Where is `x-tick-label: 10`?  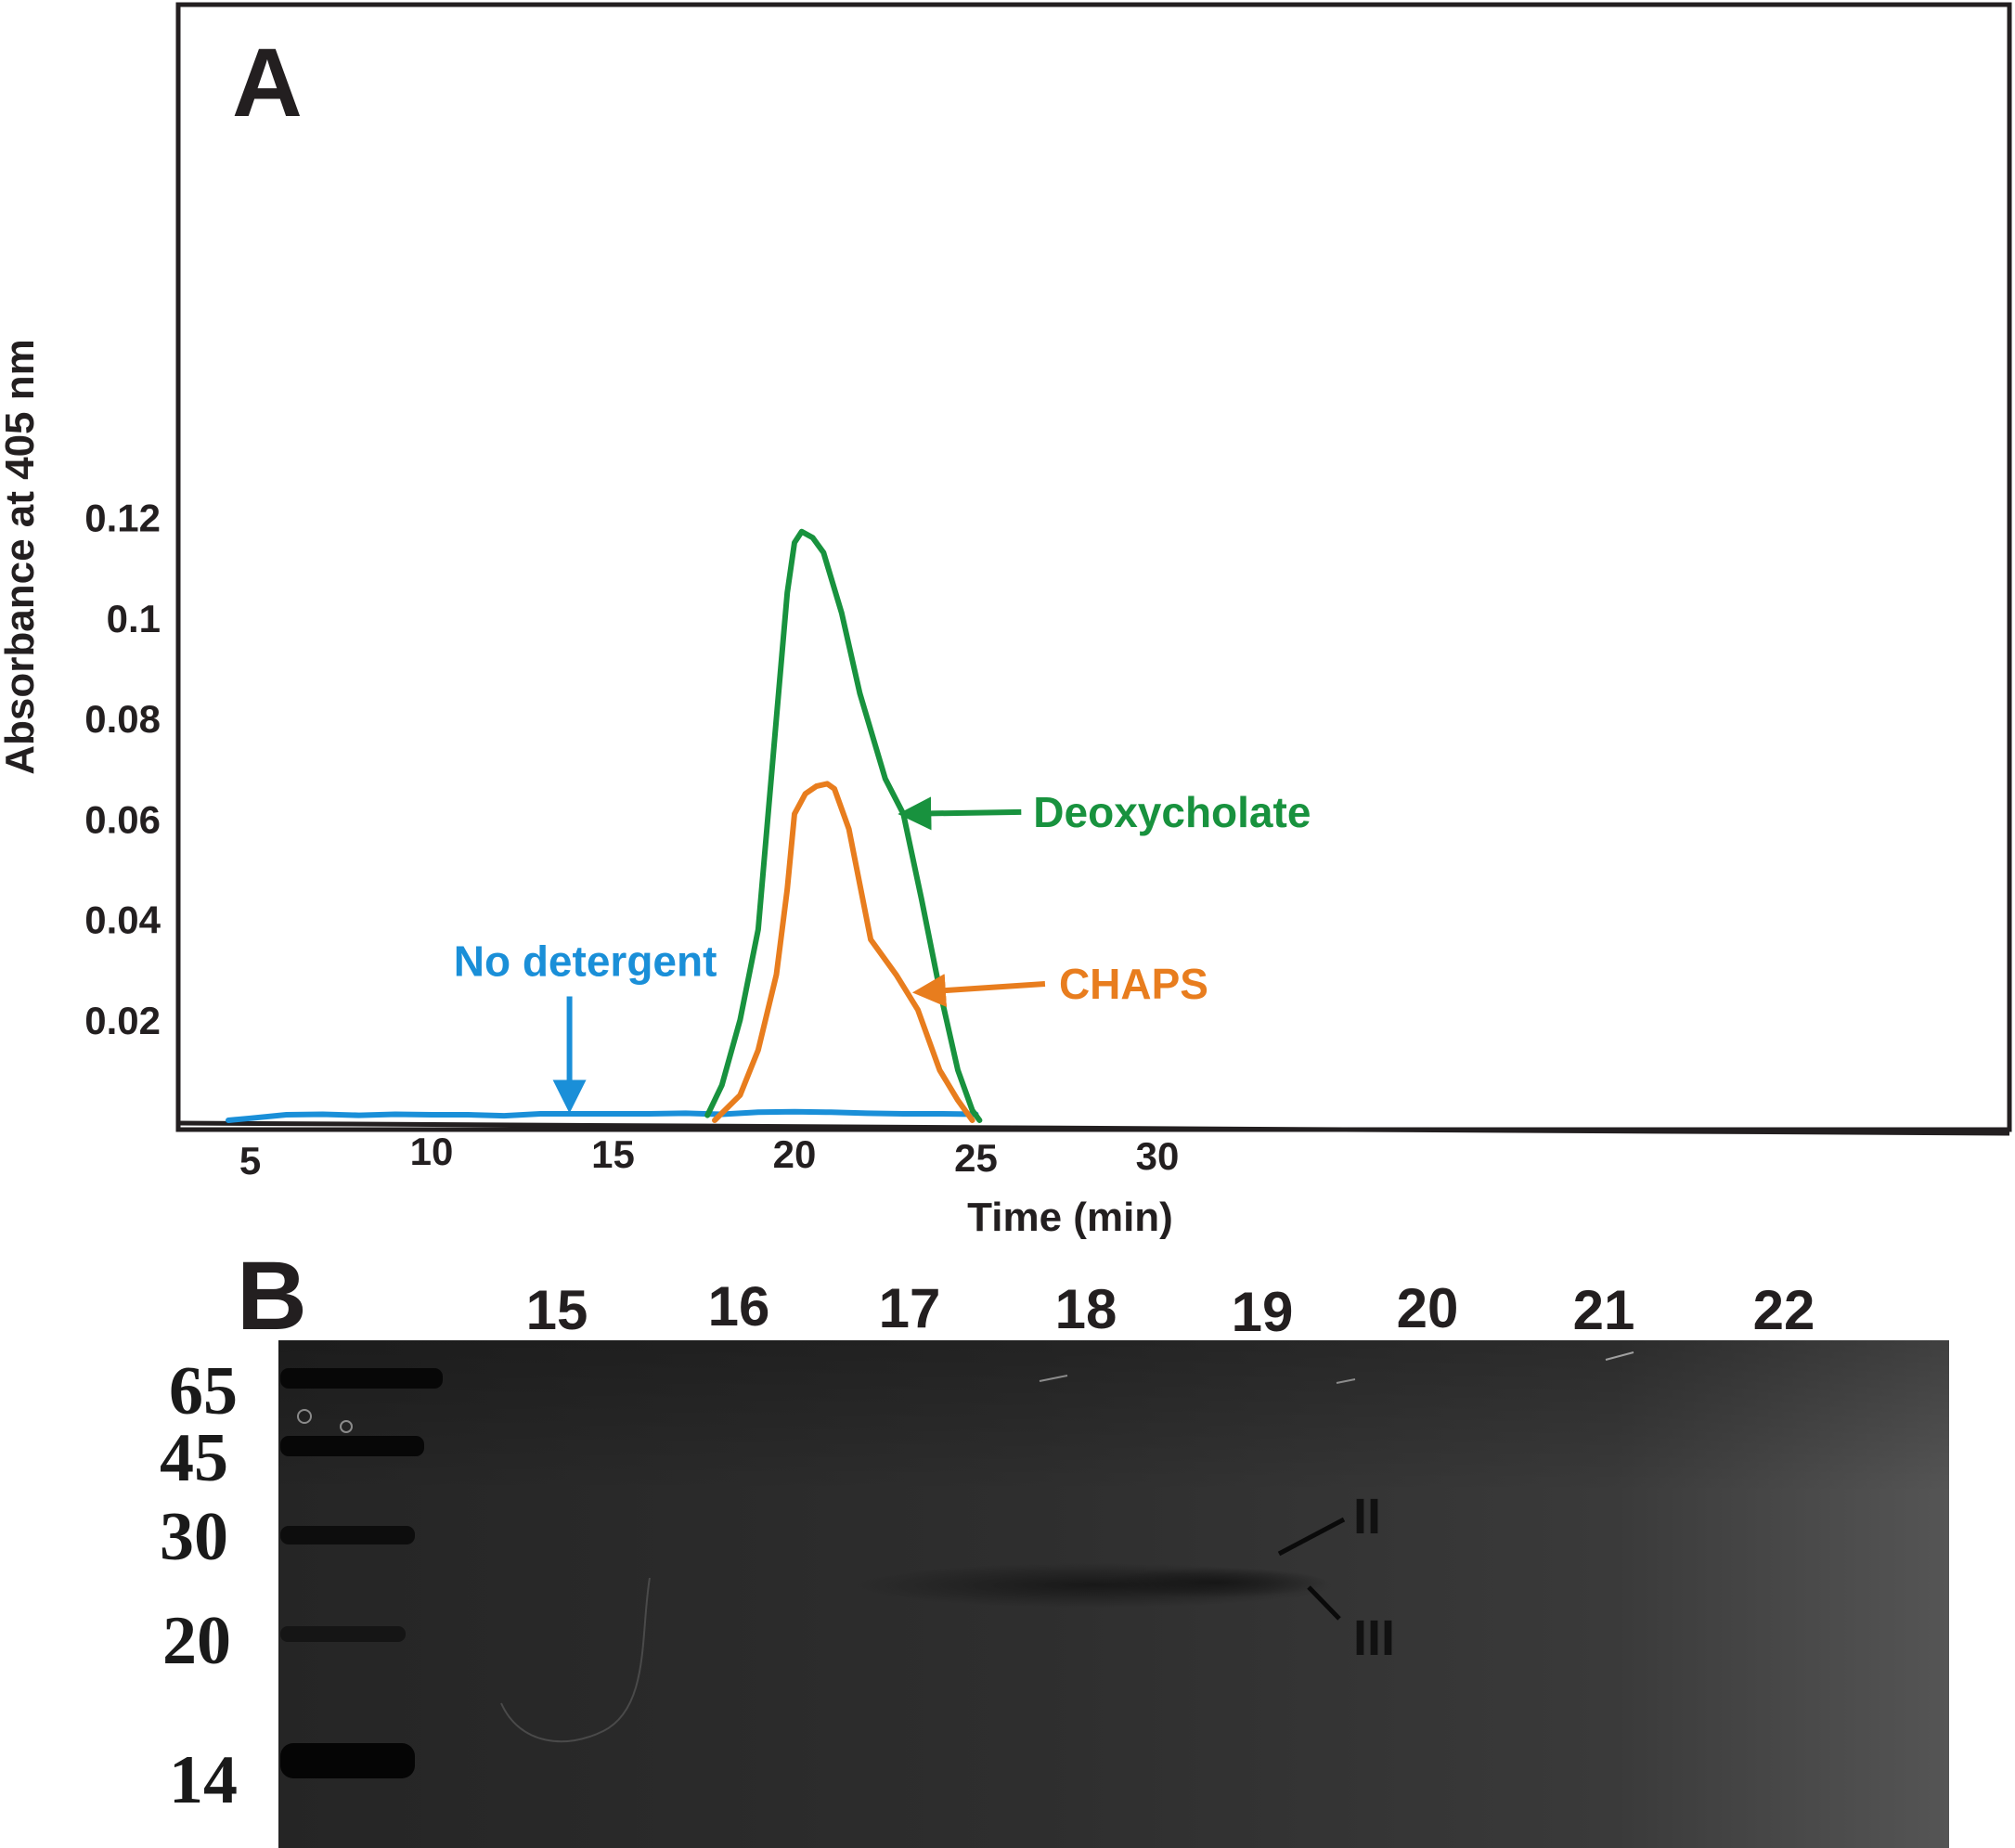 x-tick-label: 10 is located at coordinates (432, 1151).